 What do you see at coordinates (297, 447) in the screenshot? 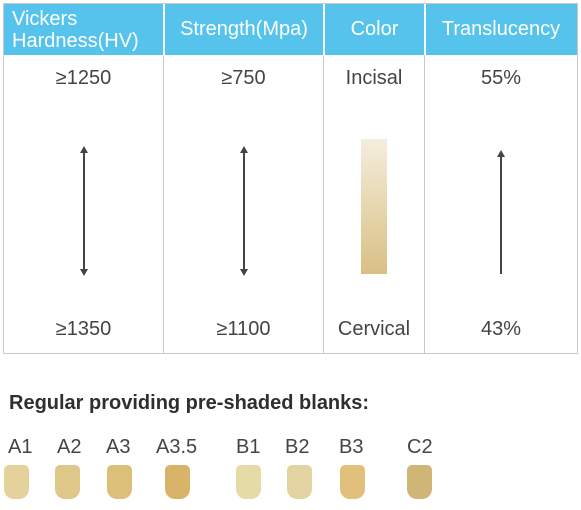
I see `shade-label-b2: B2` at bounding box center [297, 447].